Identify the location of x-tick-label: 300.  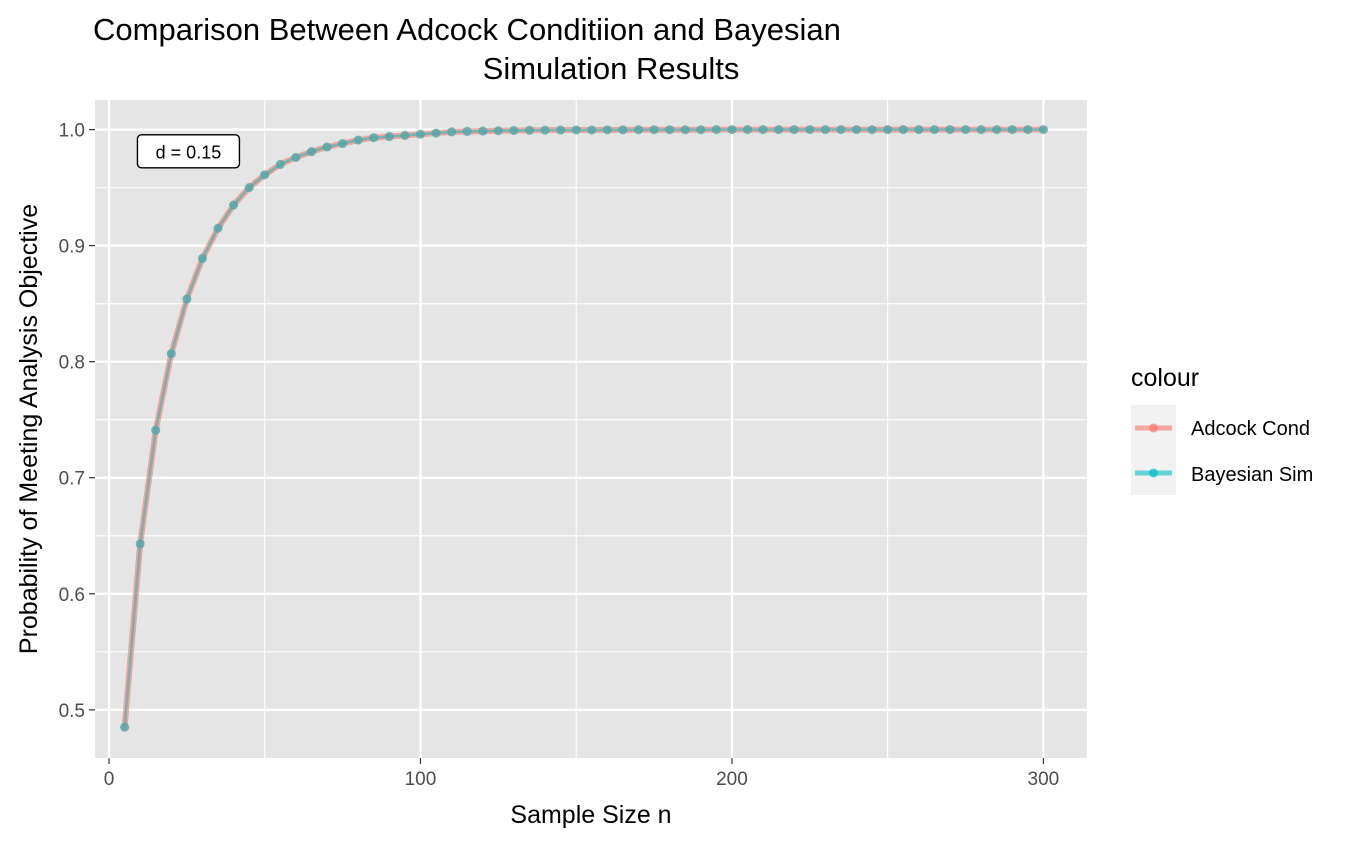
(1044, 779).